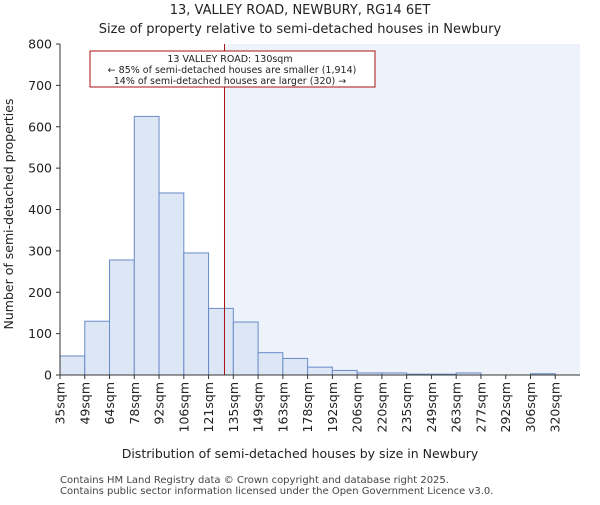  Describe the element at coordinates (406, 407) in the screenshot. I see `x-tick-label: 235sqm` at that location.